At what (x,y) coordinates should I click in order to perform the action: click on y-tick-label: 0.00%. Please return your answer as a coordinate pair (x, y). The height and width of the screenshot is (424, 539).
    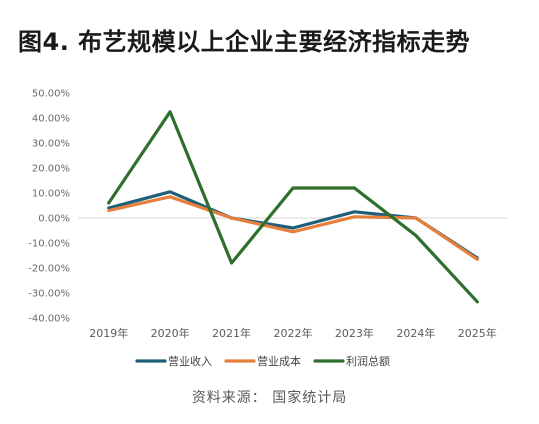
    Looking at the image, I should click on (54, 219).